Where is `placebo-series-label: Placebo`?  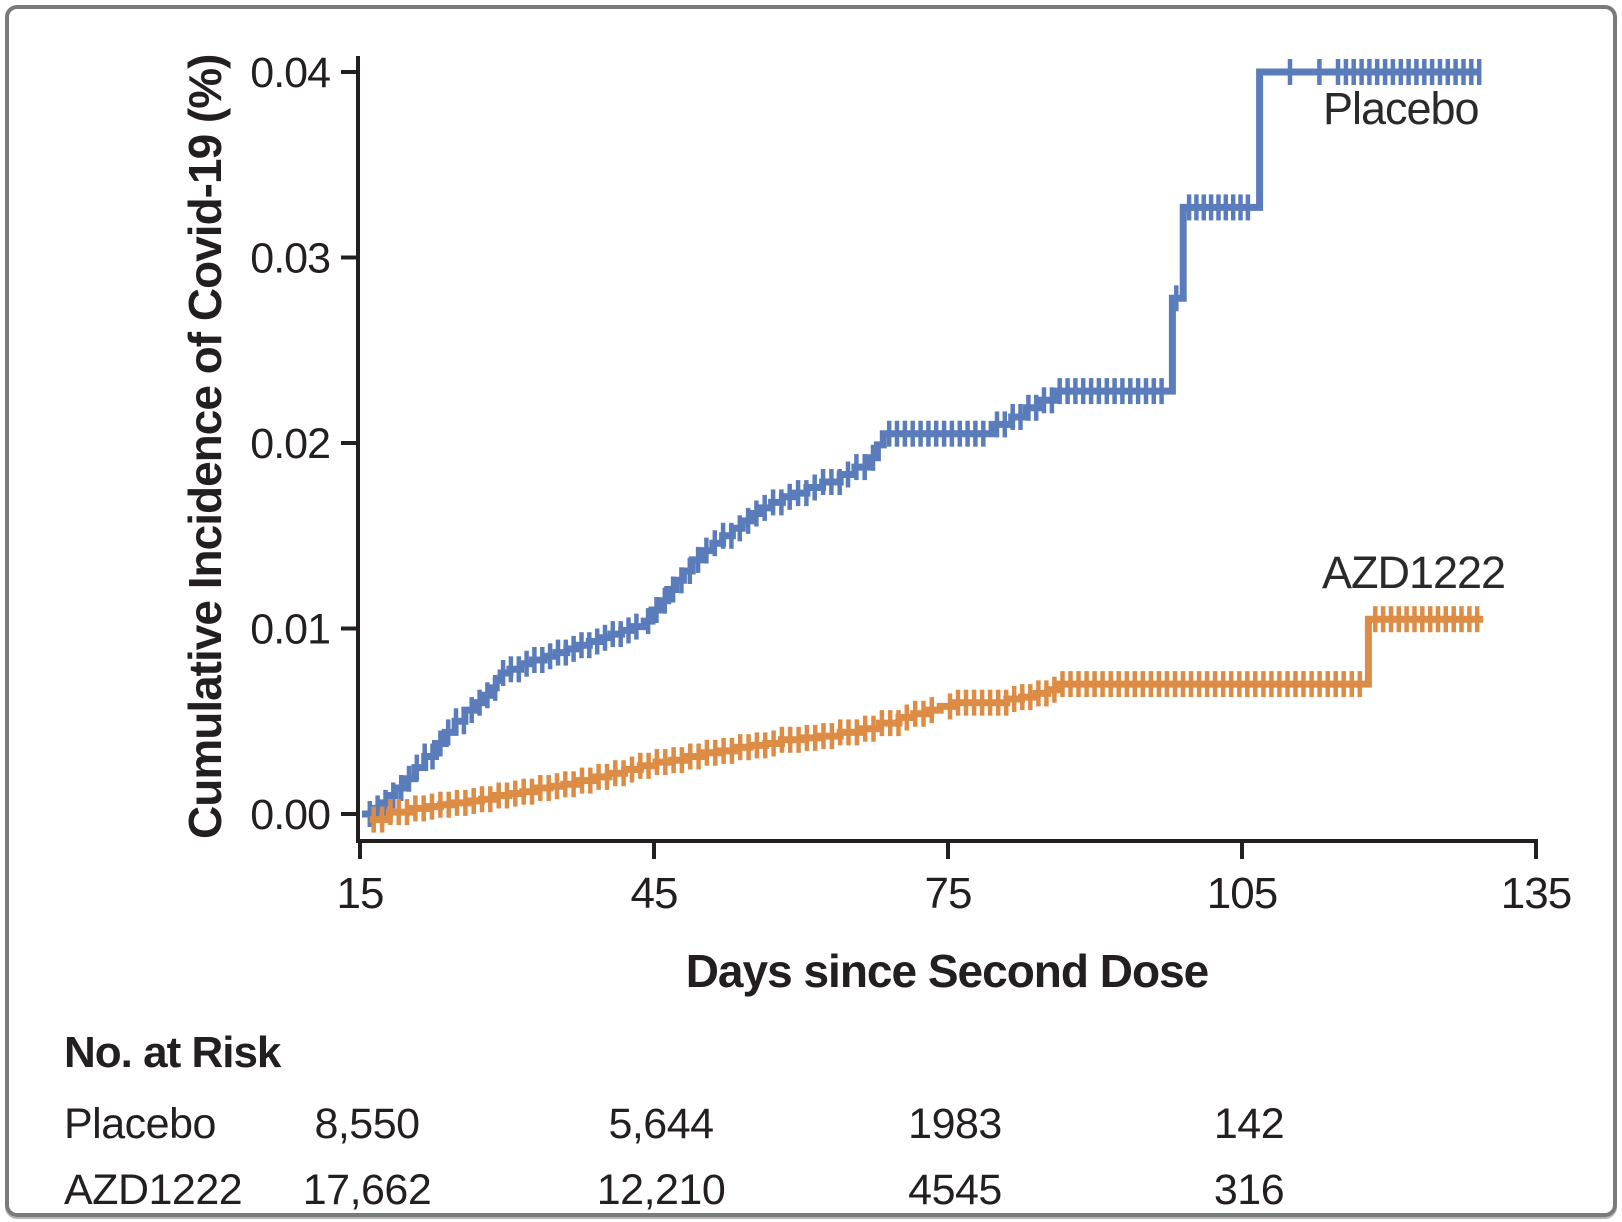
placebo-series-label: Placebo is located at coordinates (1401, 108).